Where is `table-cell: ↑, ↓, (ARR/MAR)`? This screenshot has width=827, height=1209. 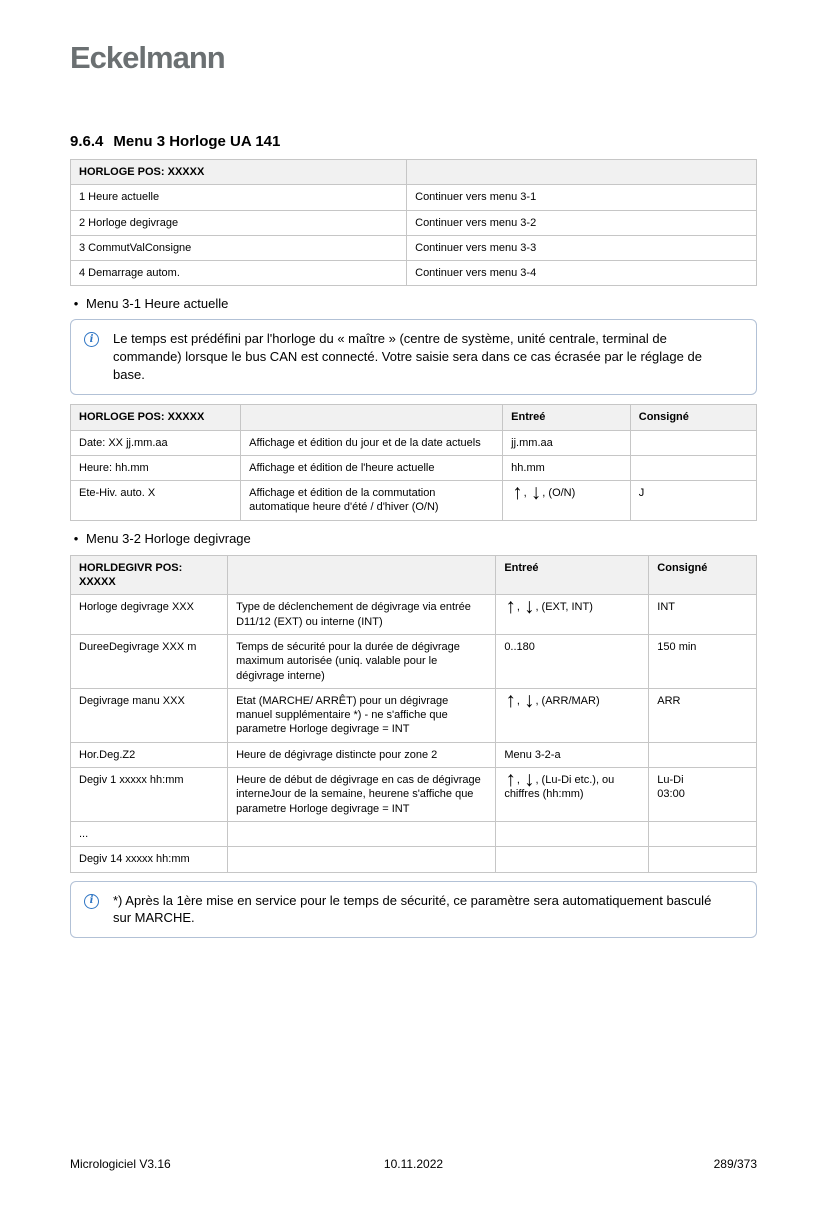
table-cell: ↑, ↓, (ARR/MAR) is located at coordinates (572, 715).